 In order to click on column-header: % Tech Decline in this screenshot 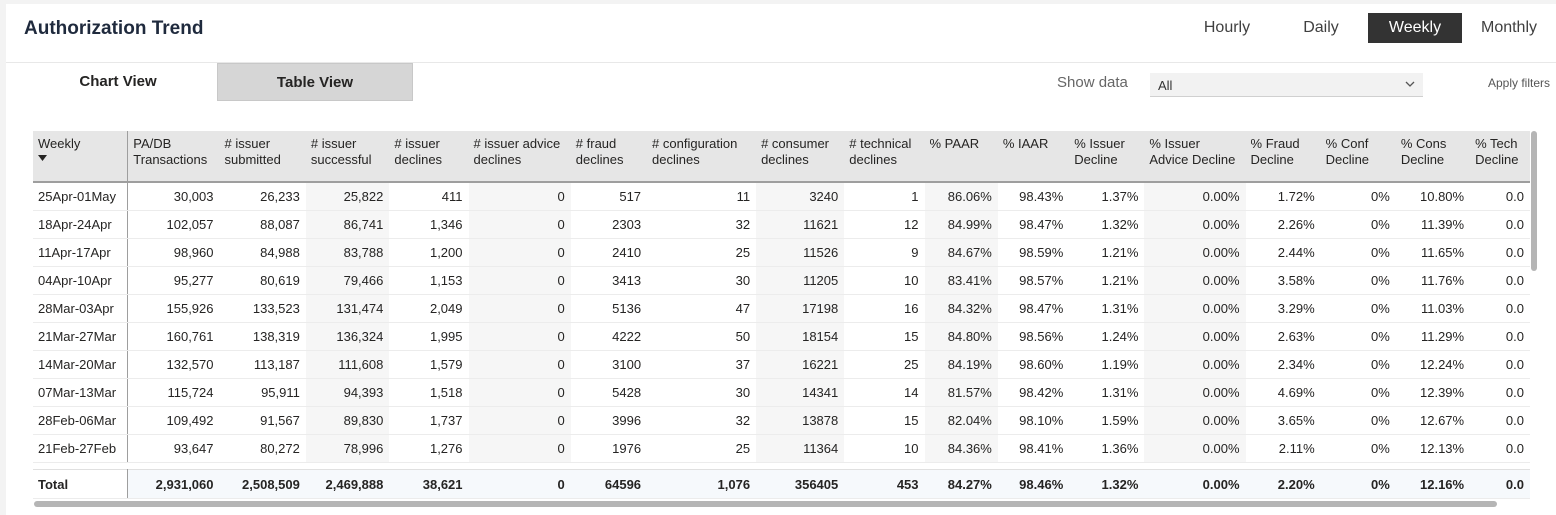, I will do `click(1500, 157)`.